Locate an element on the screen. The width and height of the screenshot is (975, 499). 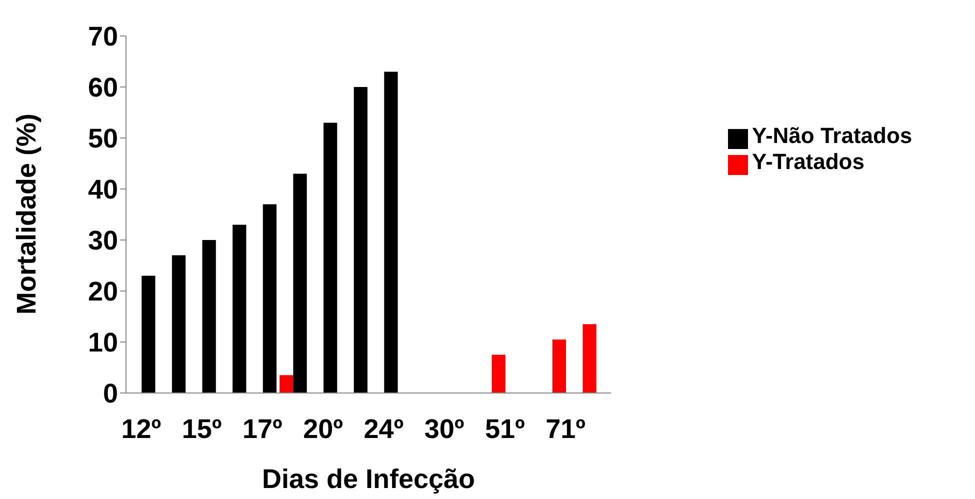
x-tick-label: 51º is located at coordinates (504, 429).